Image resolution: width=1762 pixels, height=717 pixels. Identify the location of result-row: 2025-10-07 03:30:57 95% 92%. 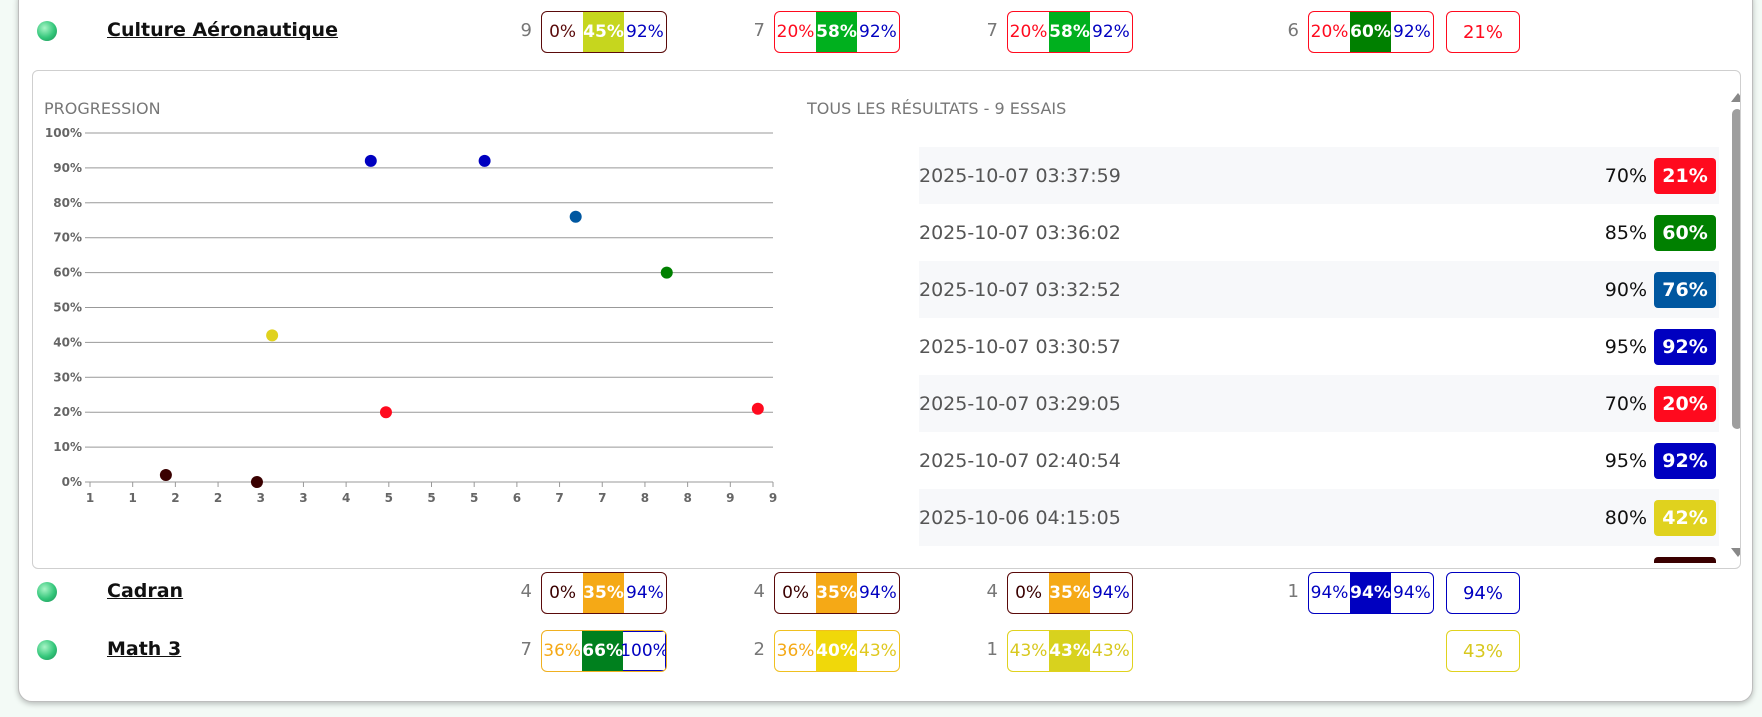
(1319, 346).